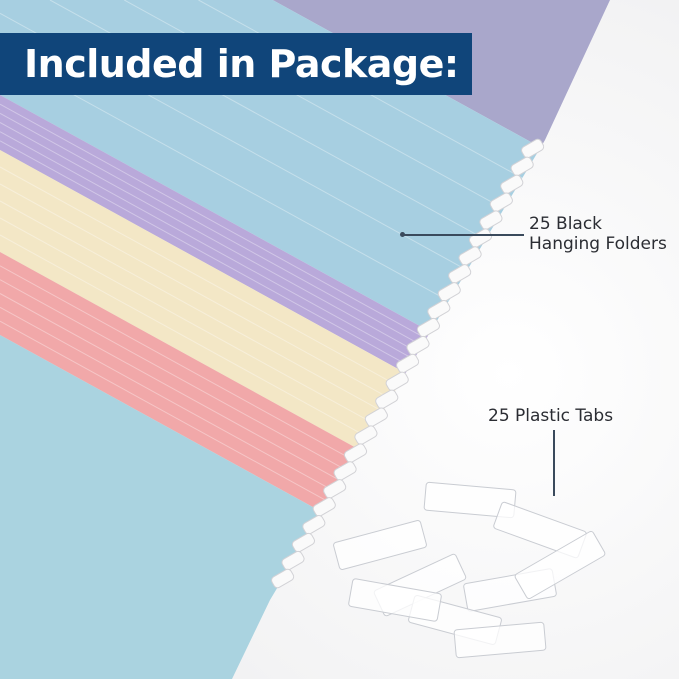  What do you see at coordinates (463, 235) in the screenshot?
I see `folders-leader-line` at bounding box center [463, 235].